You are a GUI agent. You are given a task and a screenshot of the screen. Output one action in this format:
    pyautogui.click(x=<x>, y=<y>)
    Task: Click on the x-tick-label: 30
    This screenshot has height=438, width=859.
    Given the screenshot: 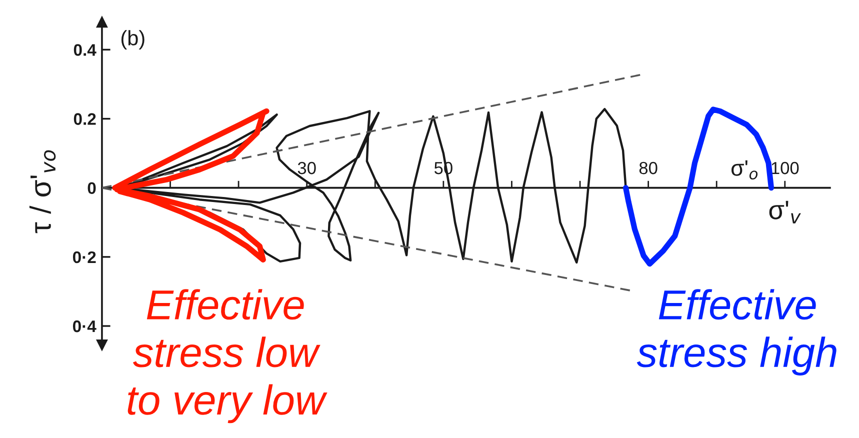 What is the action you would take?
    pyautogui.click(x=307, y=168)
    